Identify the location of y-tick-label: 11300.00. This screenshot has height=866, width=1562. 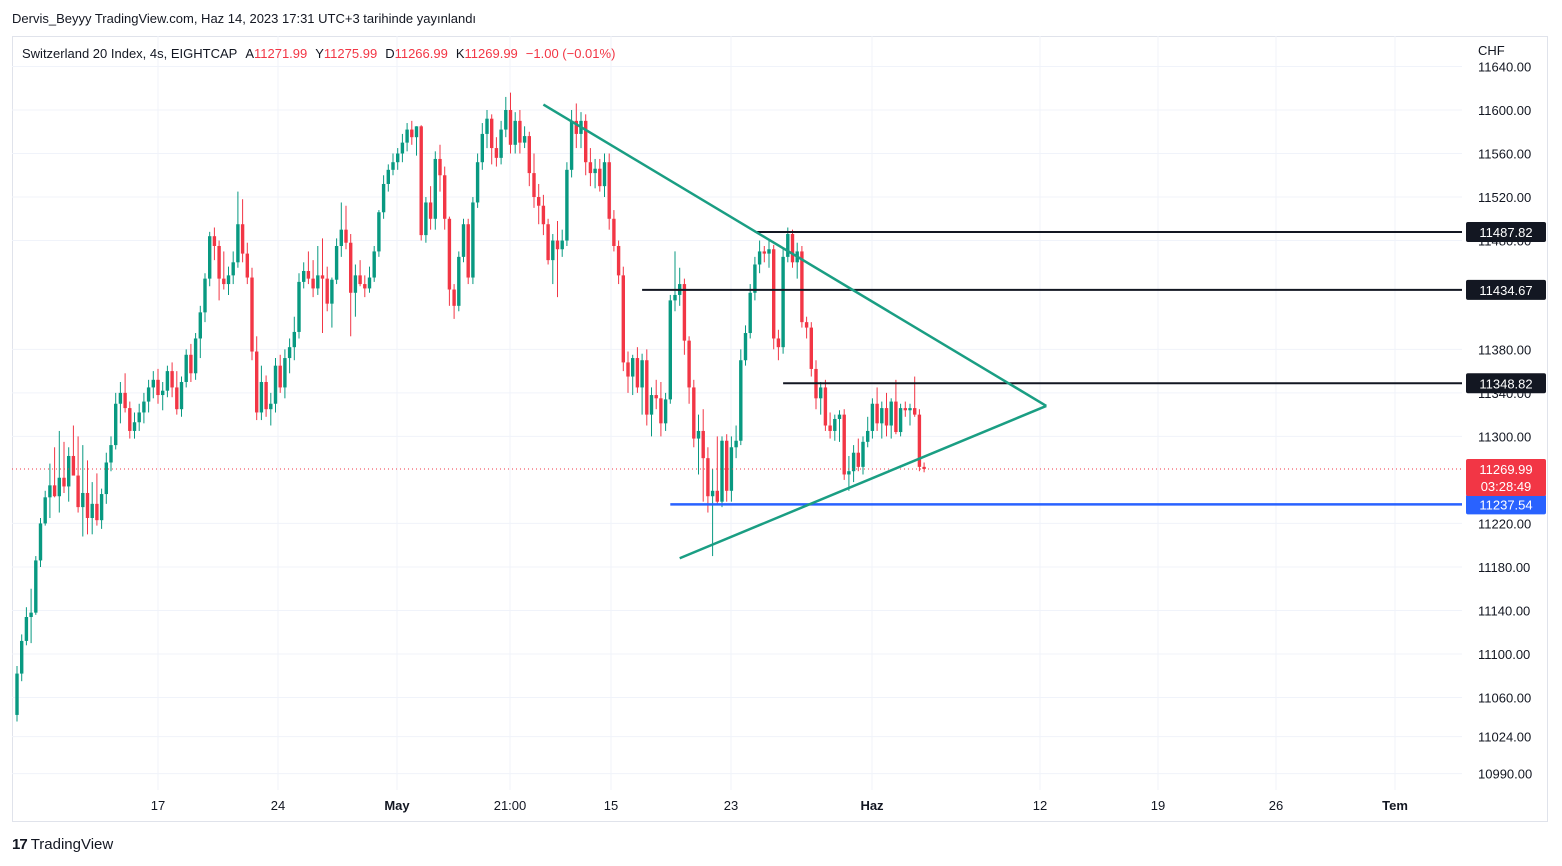
(1504, 436).